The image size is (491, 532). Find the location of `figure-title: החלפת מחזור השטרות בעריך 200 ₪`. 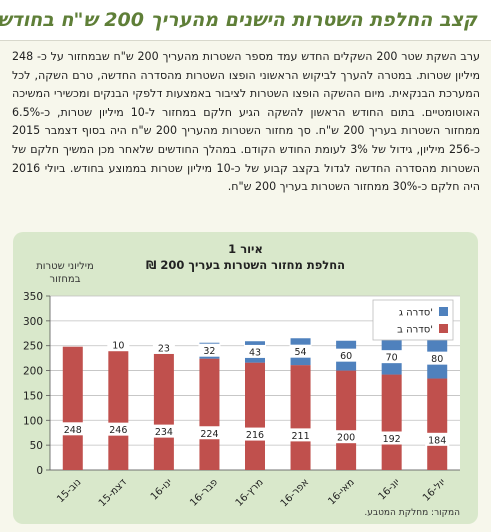

figure-title: החלפת מחזור השטרות בעריך 200 ₪ is located at coordinates (245, 265).